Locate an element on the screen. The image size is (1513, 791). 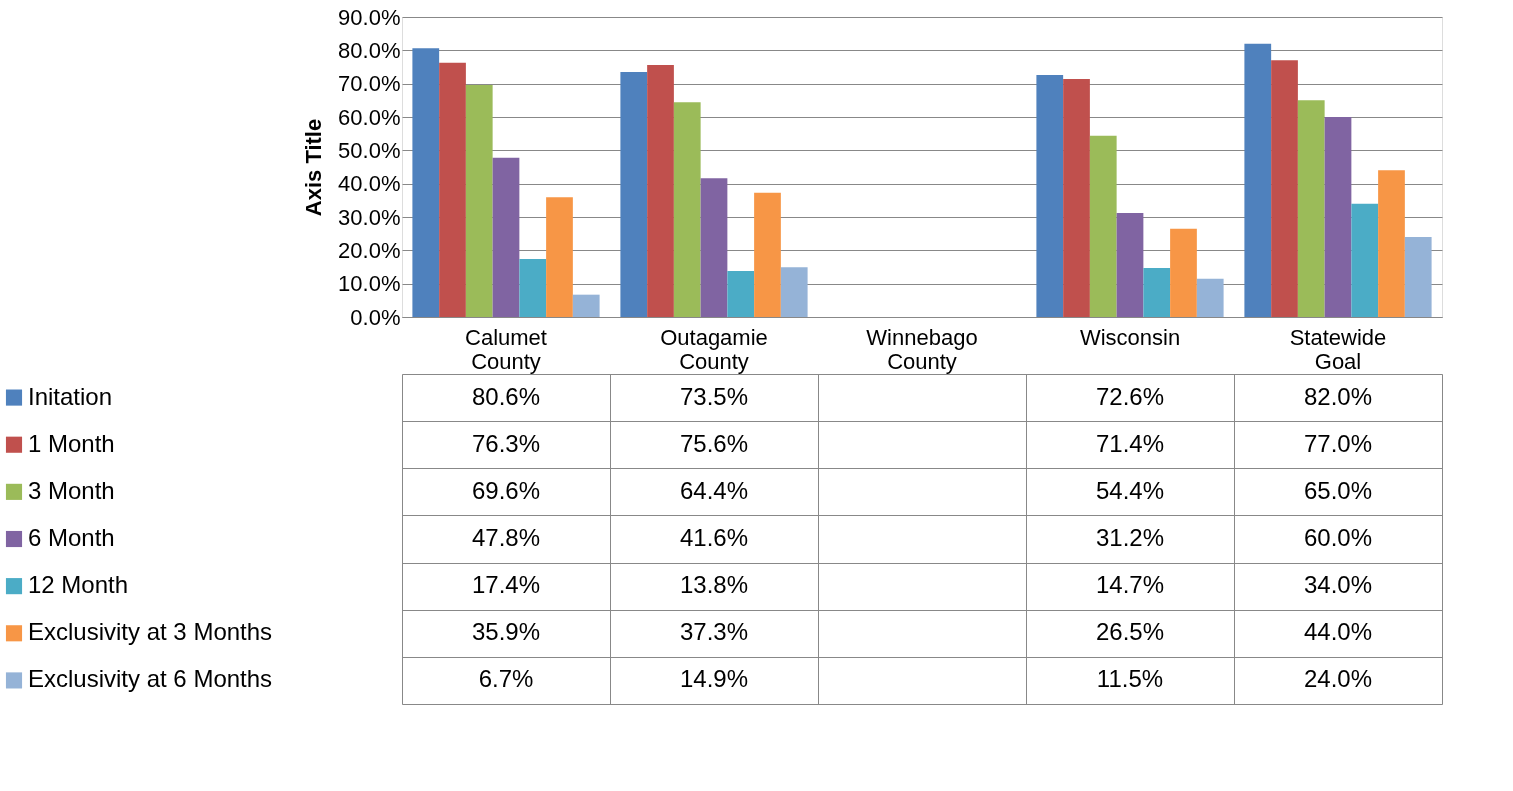
data-label: 17.4% is located at coordinates (506, 585).